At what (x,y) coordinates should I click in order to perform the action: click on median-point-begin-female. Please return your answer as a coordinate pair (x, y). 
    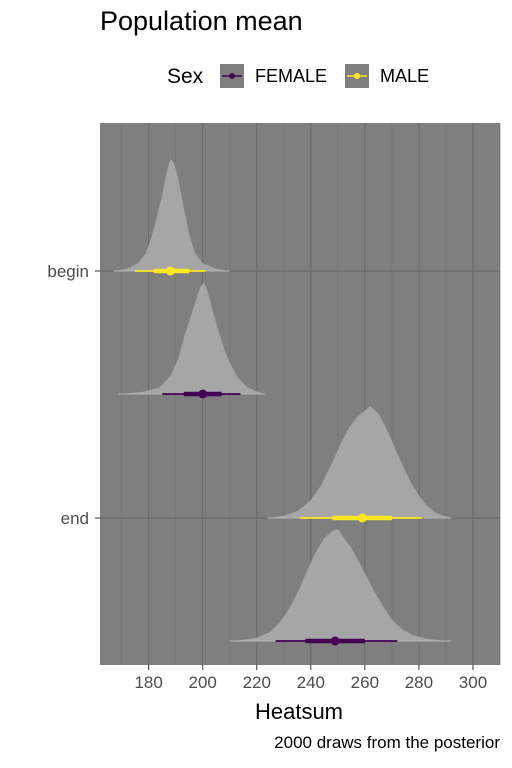
    Looking at the image, I should click on (203, 394).